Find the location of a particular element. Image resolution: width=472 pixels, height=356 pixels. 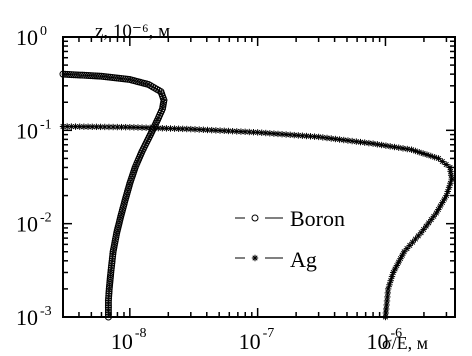

y-tick-label-exponent: -3 is located at coordinates (46, 311).